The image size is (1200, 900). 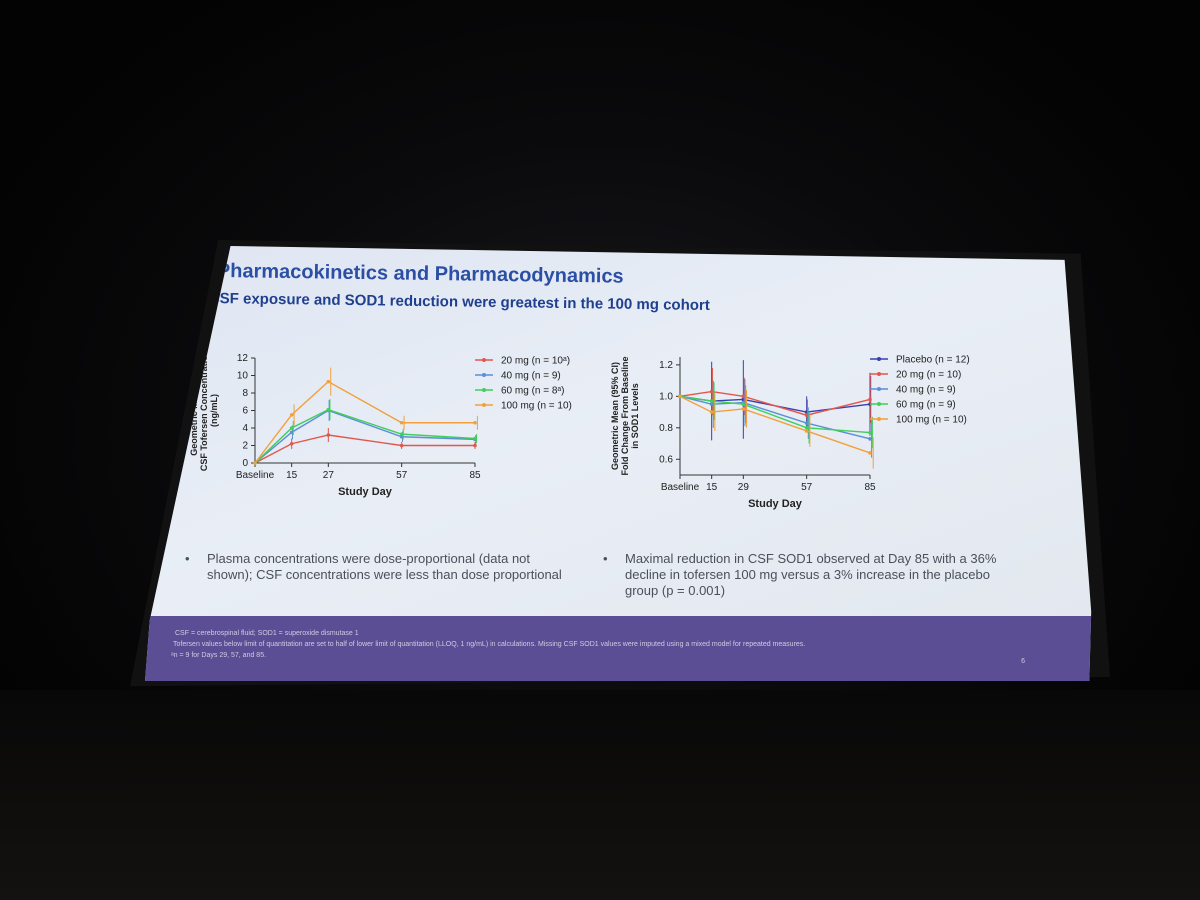 I want to click on chart1-y-tick-label: 1.0, so click(x=666, y=396).